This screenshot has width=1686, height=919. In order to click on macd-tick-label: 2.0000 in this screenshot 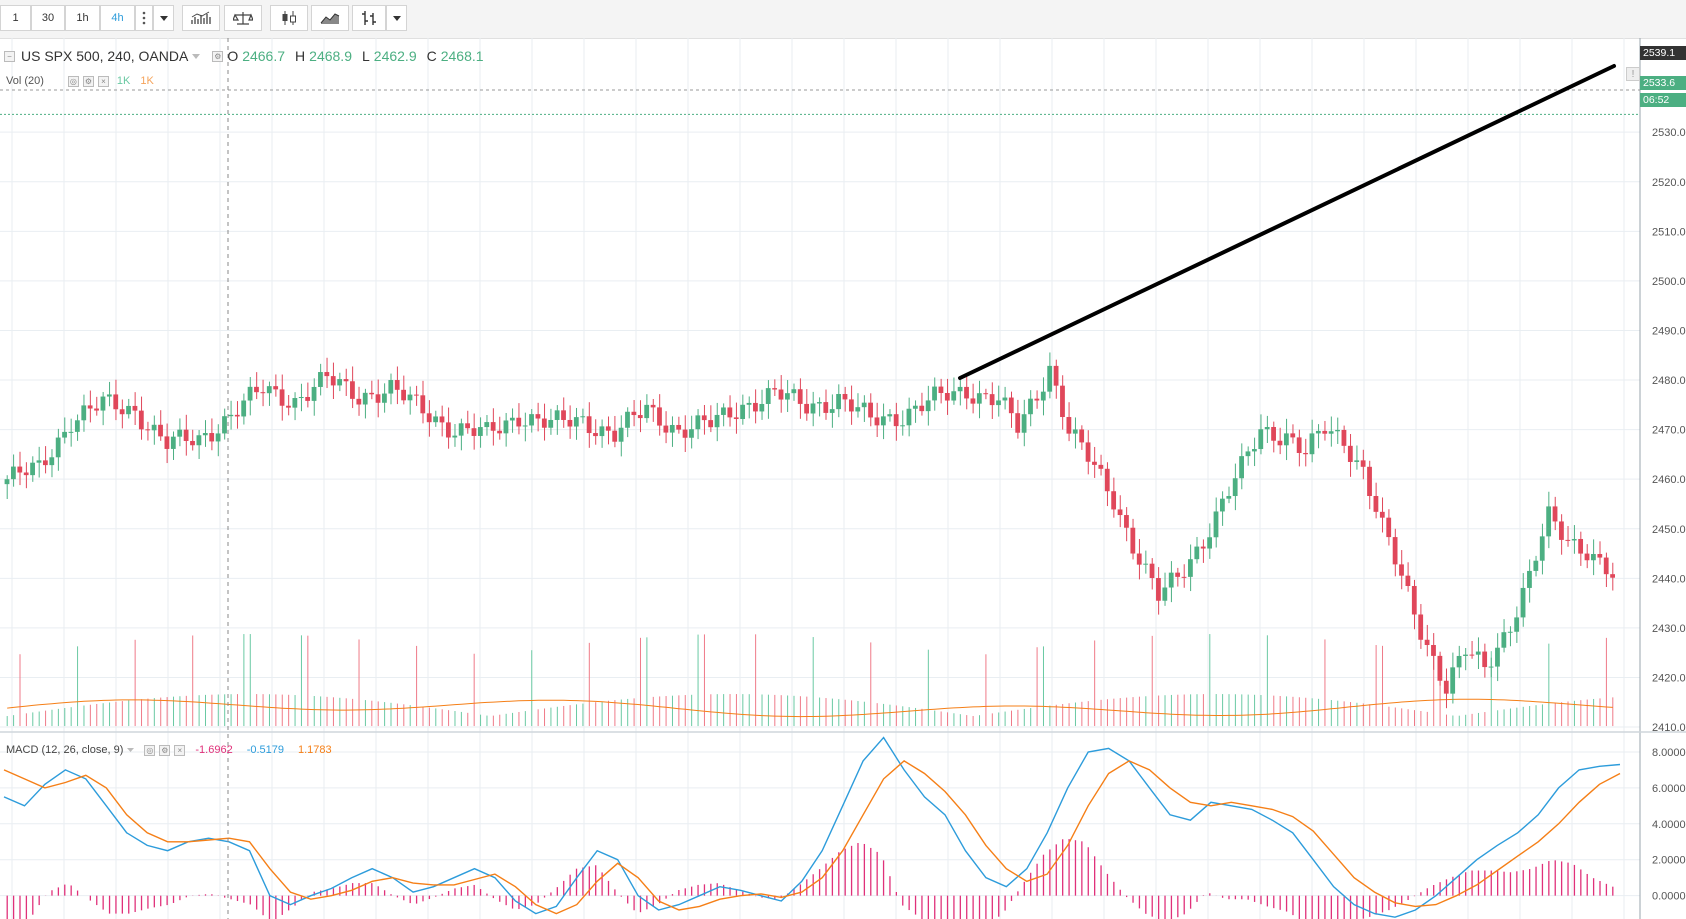, I will do `click(1669, 861)`.